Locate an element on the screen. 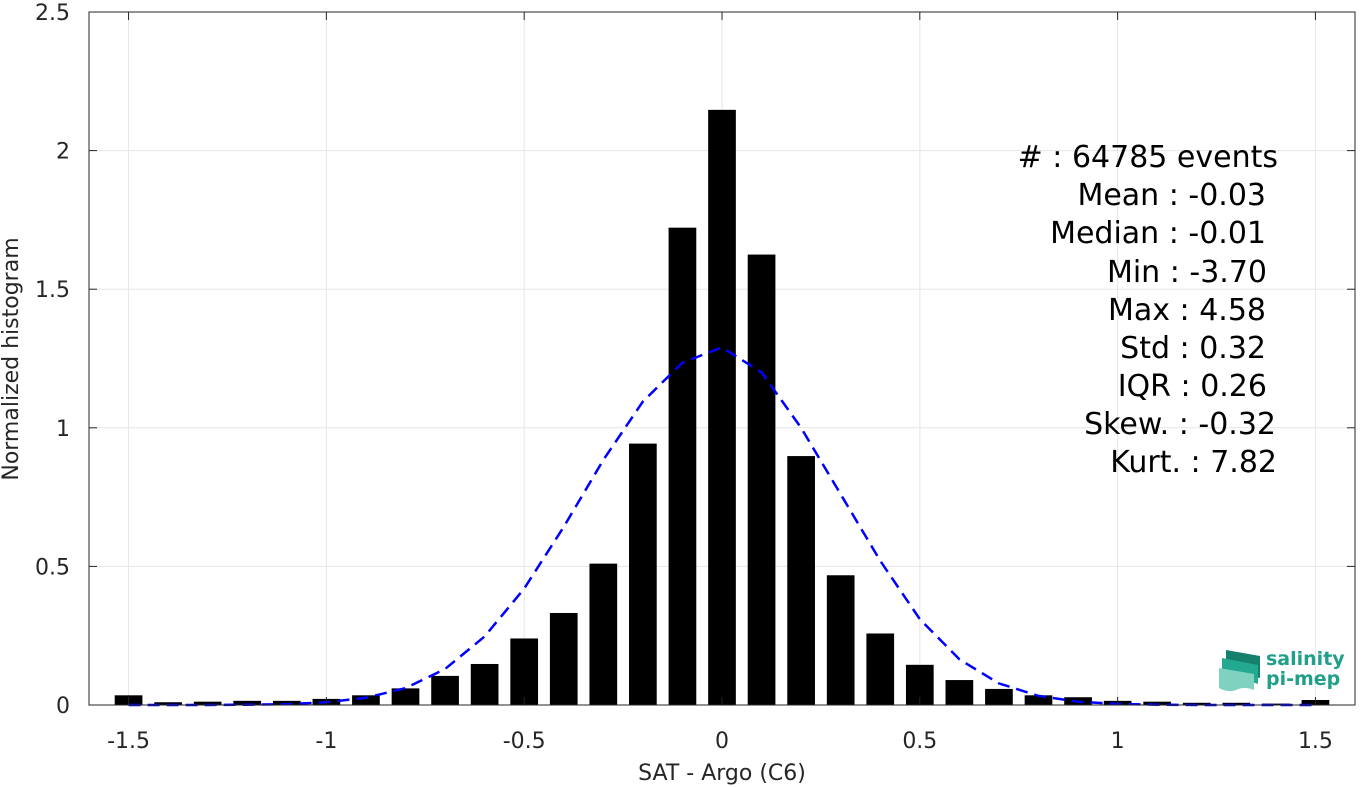  x-tick-label: 1 is located at coordinates (1118, 741).